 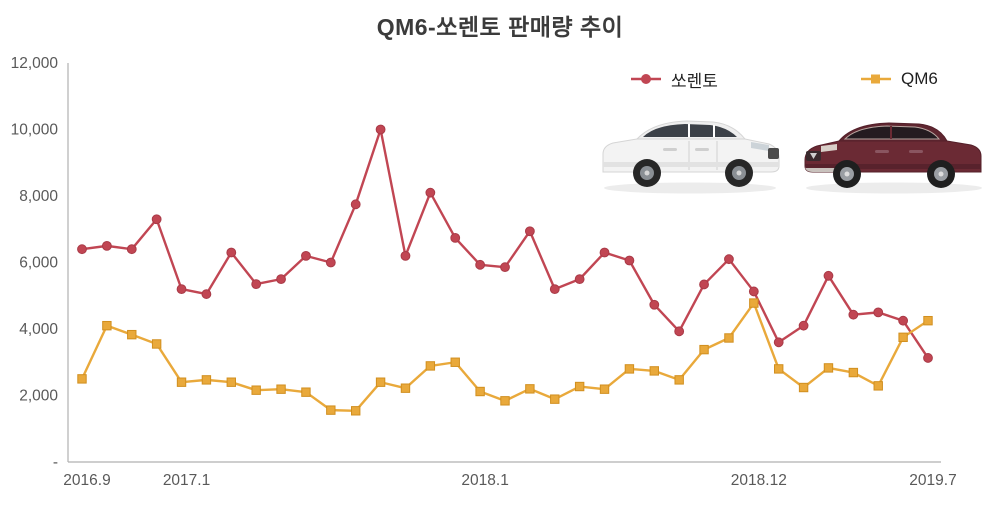 I want to click on qm6-car-image, so click(x=893, y=158).